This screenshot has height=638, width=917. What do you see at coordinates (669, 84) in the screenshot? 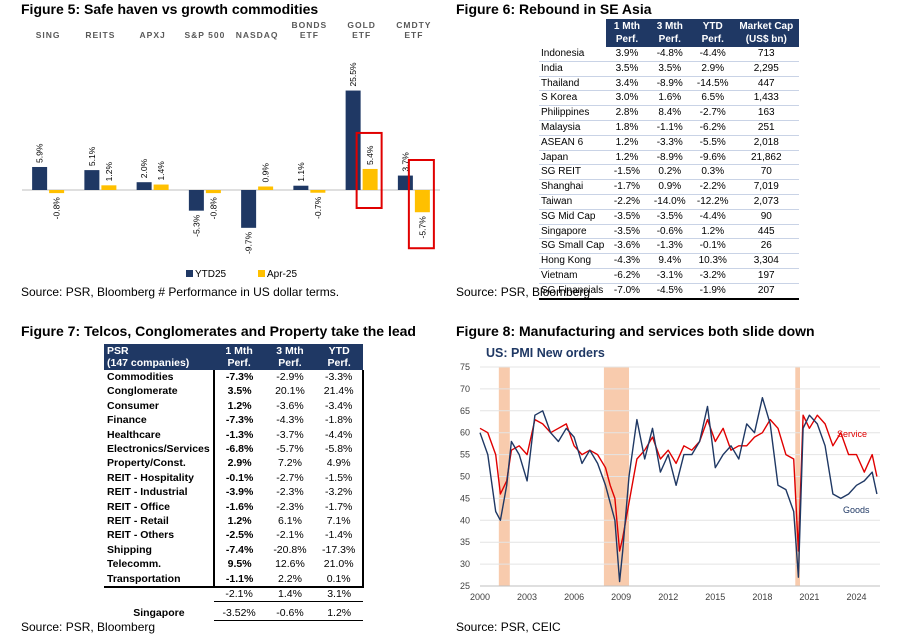
I see `table-cell: -8.9%` at bounding box center [669, 84].